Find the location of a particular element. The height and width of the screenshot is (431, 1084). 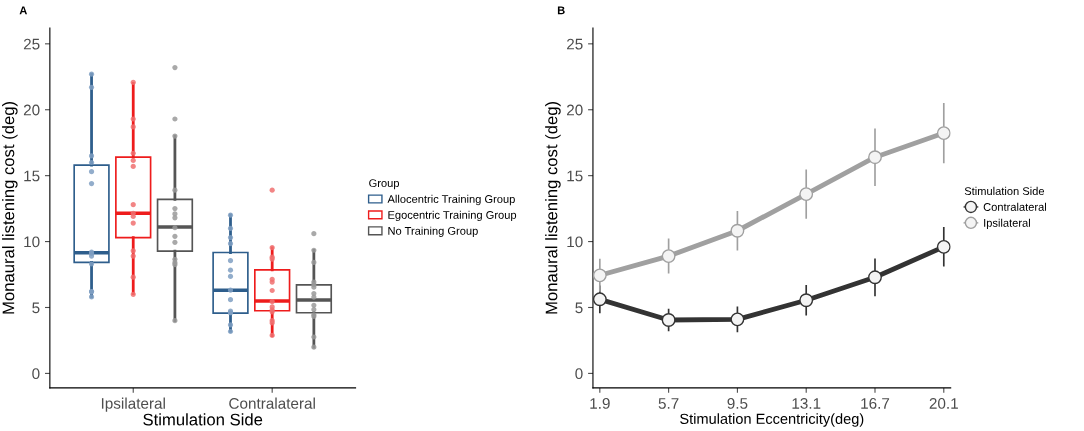

legend-label: Egocentric Training Group is located at coordinates (452, 216).